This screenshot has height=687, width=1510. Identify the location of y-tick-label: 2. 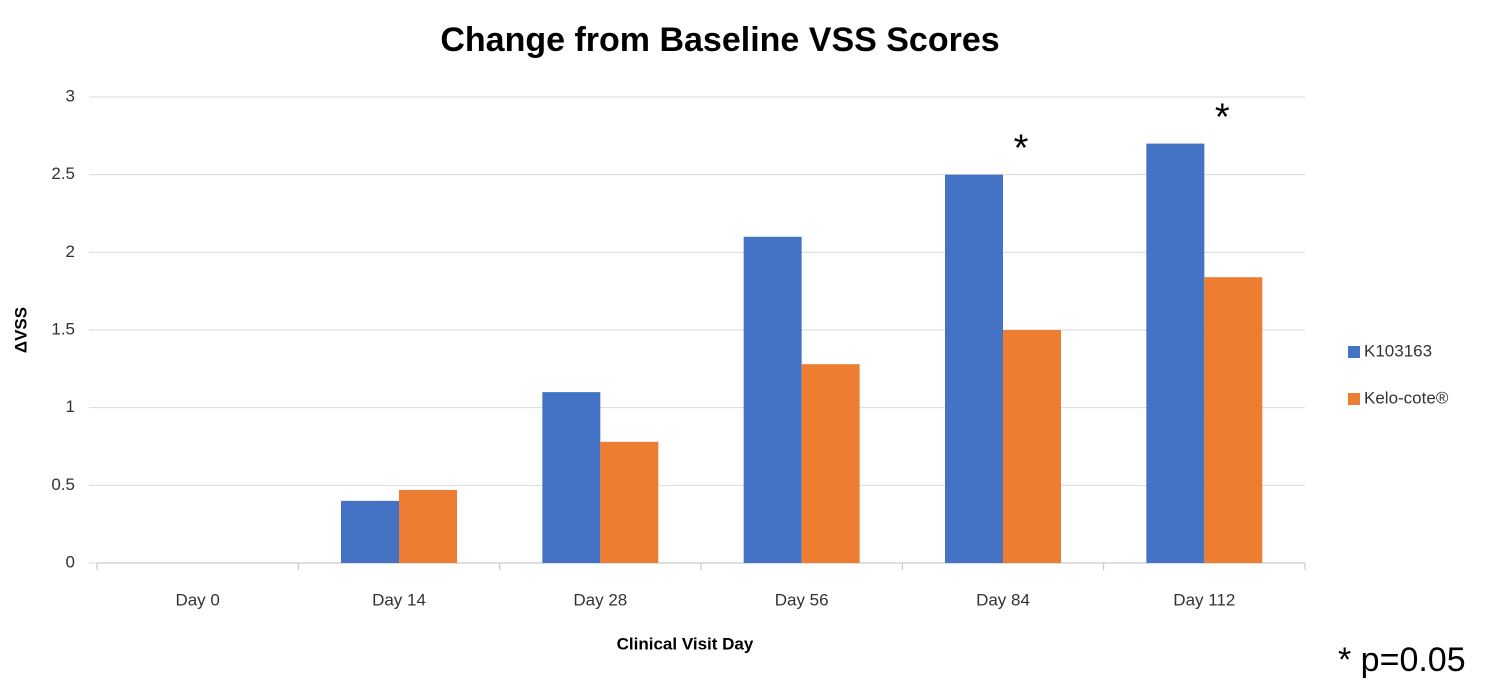
(70, 251).